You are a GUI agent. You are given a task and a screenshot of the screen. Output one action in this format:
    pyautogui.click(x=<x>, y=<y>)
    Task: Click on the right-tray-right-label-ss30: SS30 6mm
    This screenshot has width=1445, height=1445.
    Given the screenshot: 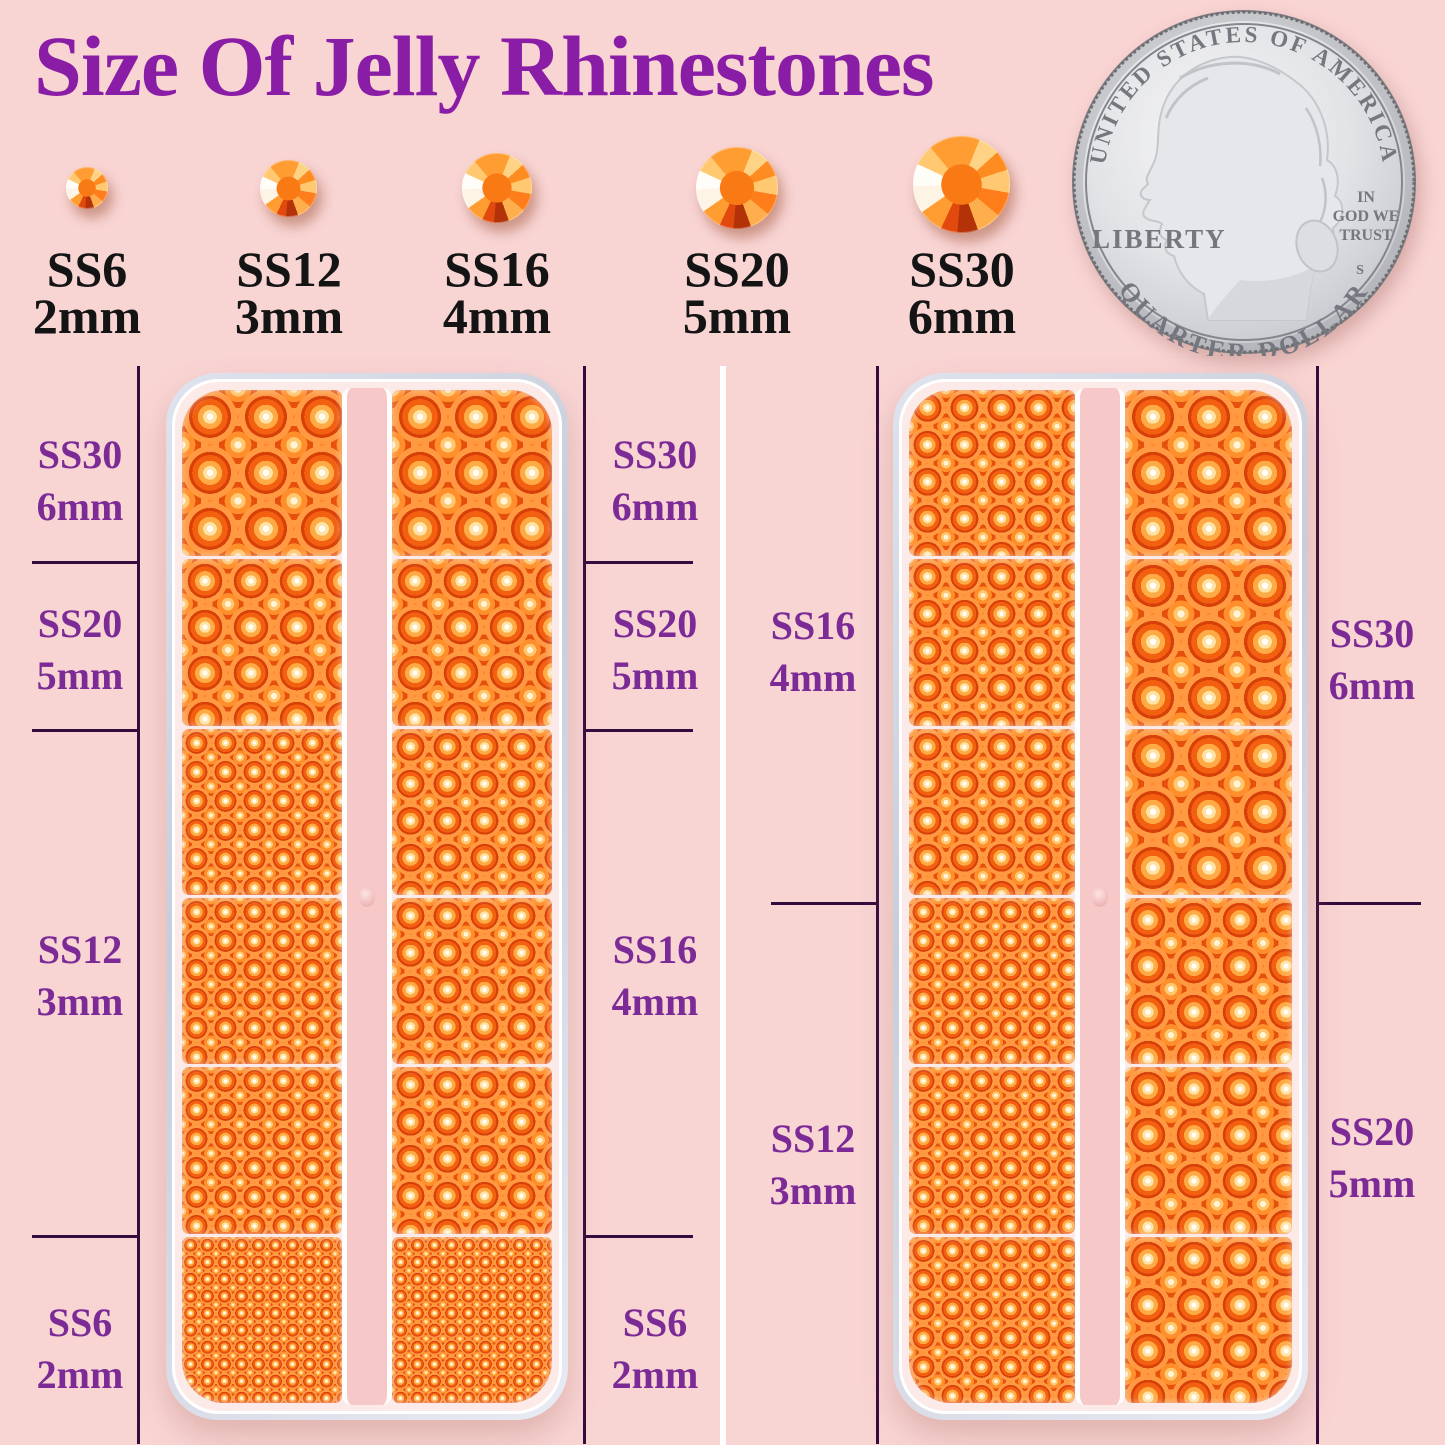 What is the action you would take?
    pyautogui.click(x=1366, y=660)
    